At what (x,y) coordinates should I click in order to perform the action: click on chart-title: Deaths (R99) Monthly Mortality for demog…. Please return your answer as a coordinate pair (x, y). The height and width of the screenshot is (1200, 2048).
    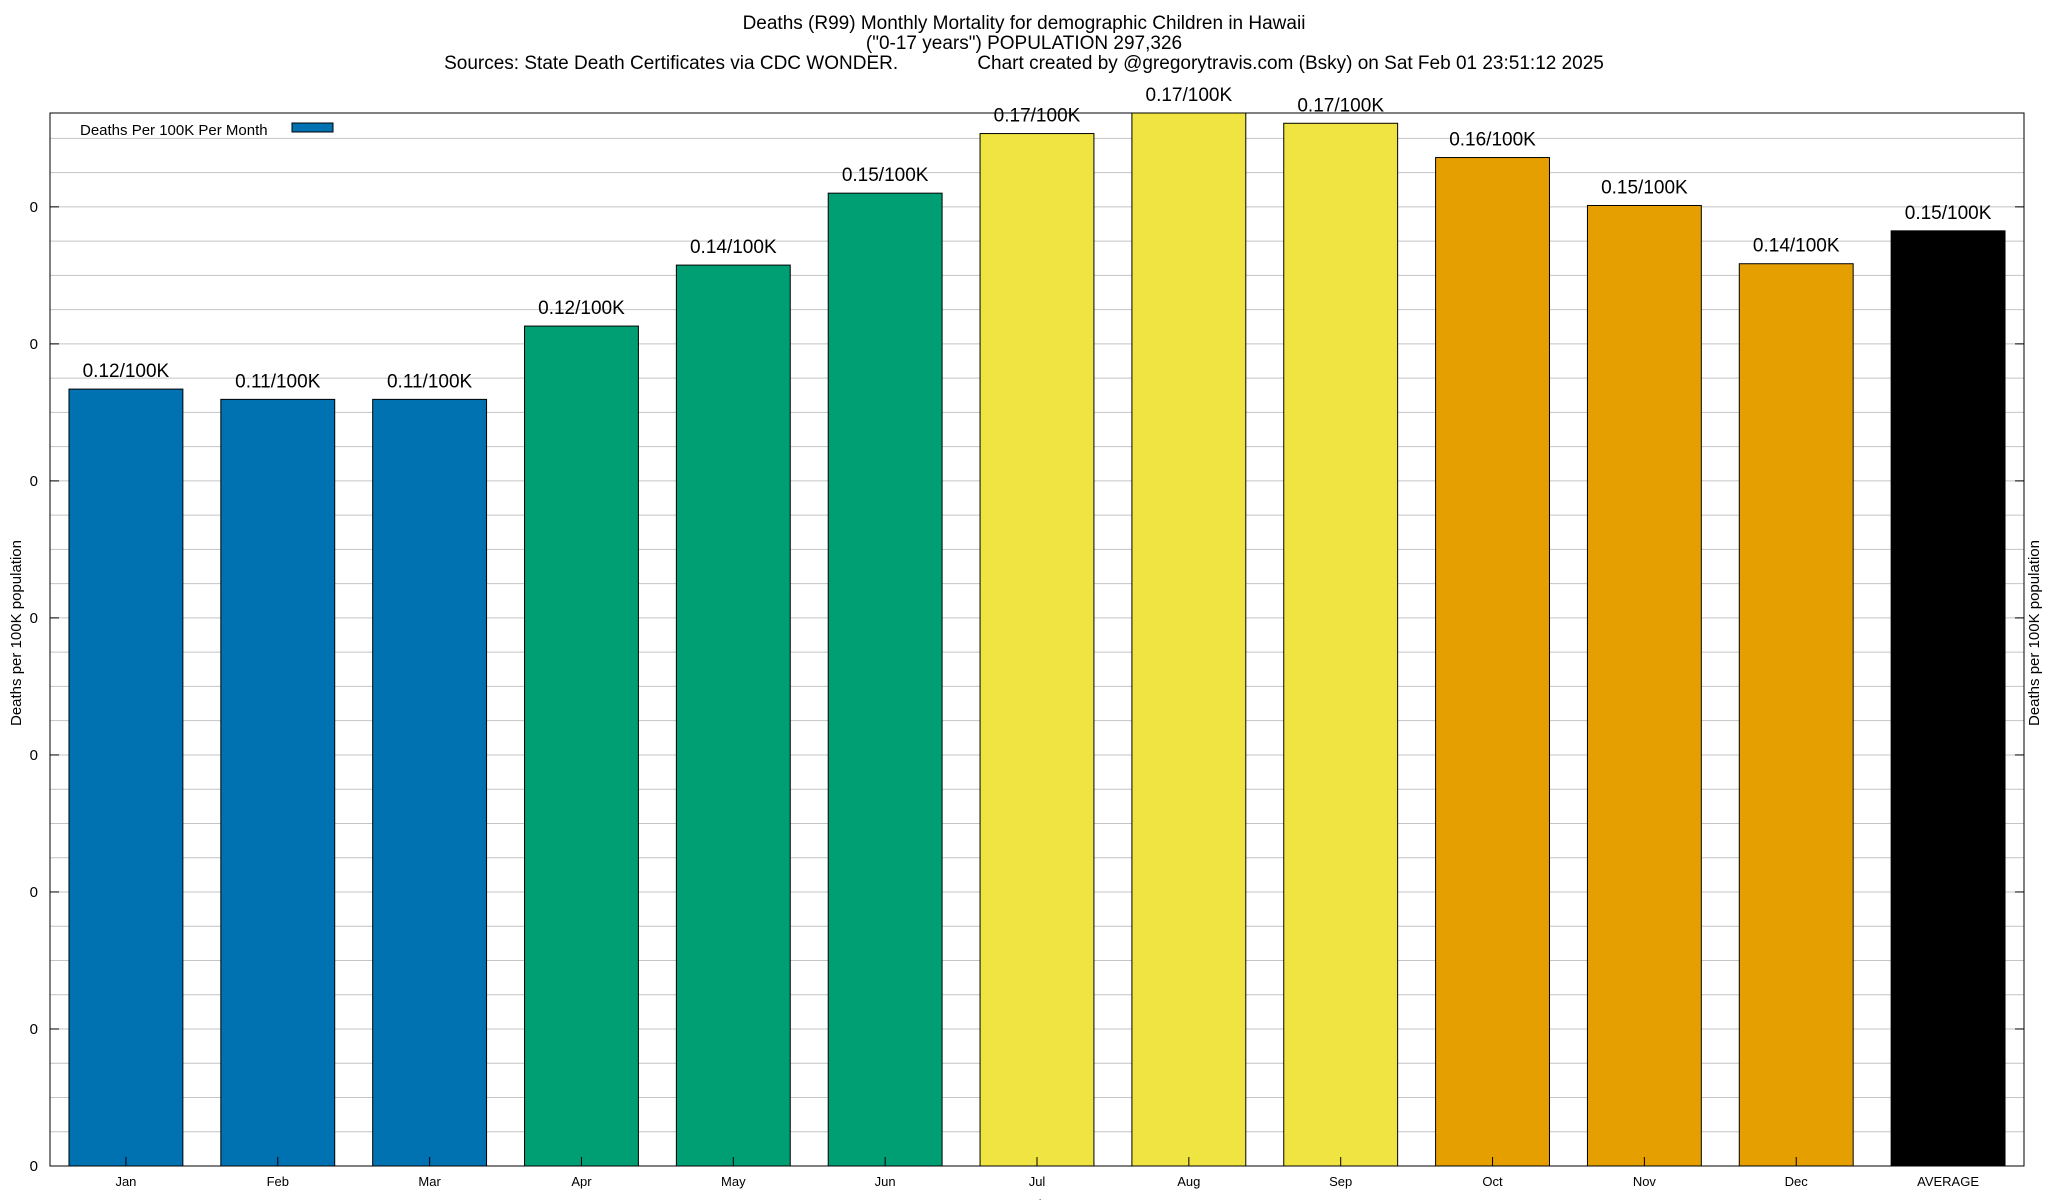
    Looking at the image, I should click on (1024, 23).